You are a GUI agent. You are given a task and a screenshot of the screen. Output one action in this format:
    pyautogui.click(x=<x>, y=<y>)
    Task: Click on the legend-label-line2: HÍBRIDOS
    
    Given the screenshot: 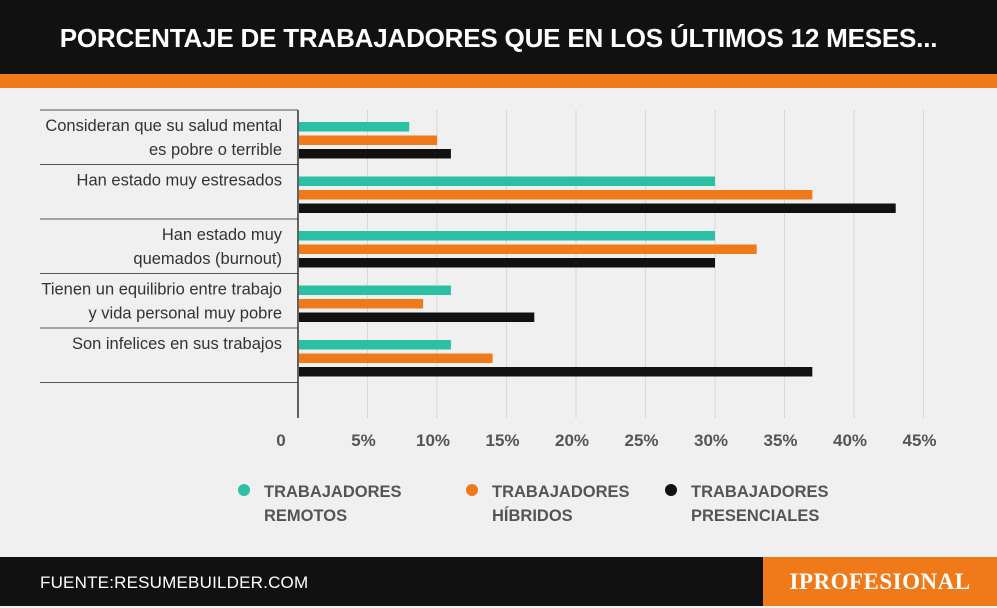 What is the action you would take?
    pyautogui.click(x=532, y=516)
    